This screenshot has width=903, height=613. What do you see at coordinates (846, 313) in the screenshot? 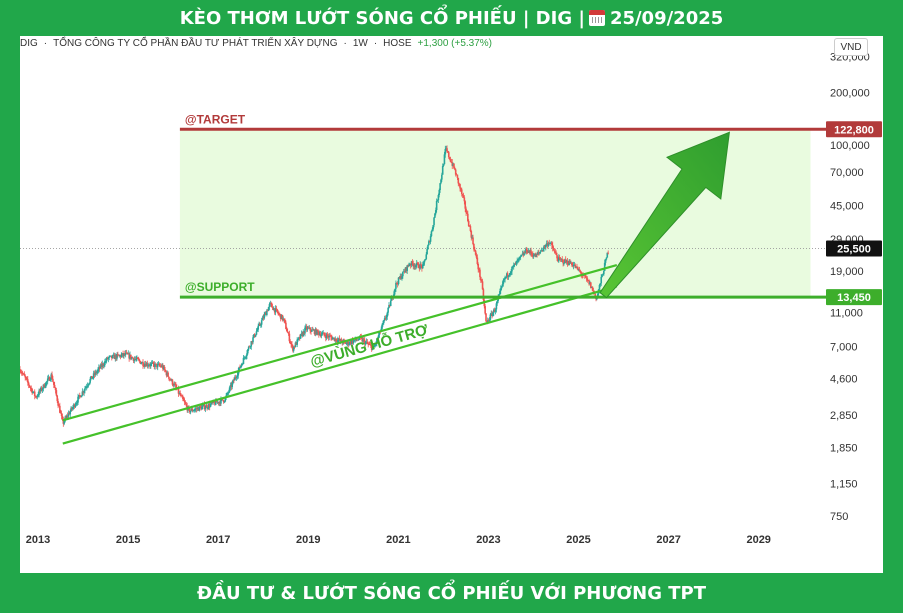
I see `y-tick-label: 11,000` at bounding box center [846, 313].